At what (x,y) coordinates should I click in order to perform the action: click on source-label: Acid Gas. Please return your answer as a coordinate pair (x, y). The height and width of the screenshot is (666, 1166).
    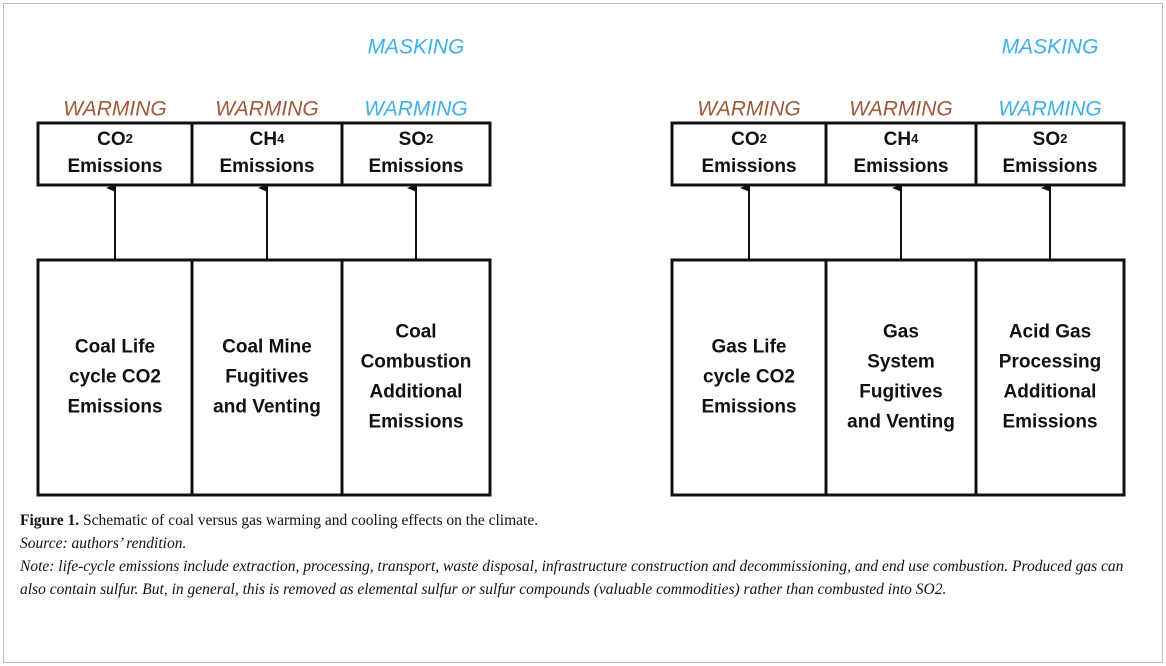
    Looking at the image, I should click on (1050, 332).